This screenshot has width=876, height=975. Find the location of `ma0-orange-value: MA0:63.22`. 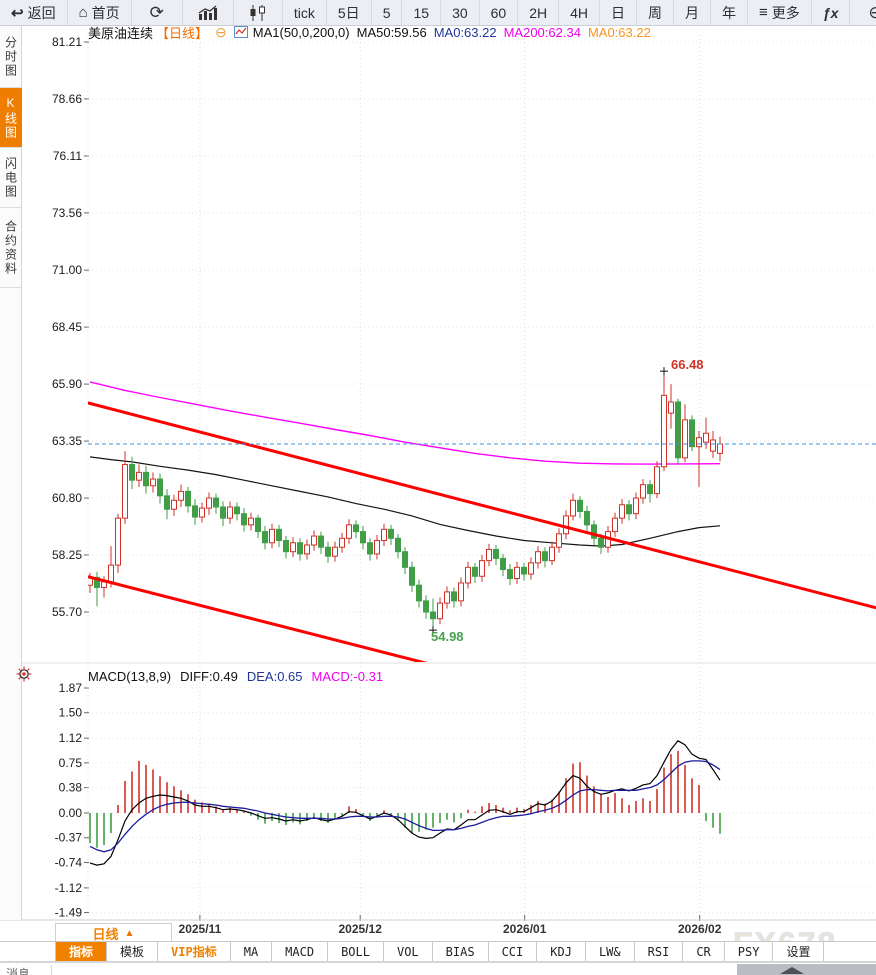

ma0-orange-value: MA0:63.22 is located at coordinates (619, 32).